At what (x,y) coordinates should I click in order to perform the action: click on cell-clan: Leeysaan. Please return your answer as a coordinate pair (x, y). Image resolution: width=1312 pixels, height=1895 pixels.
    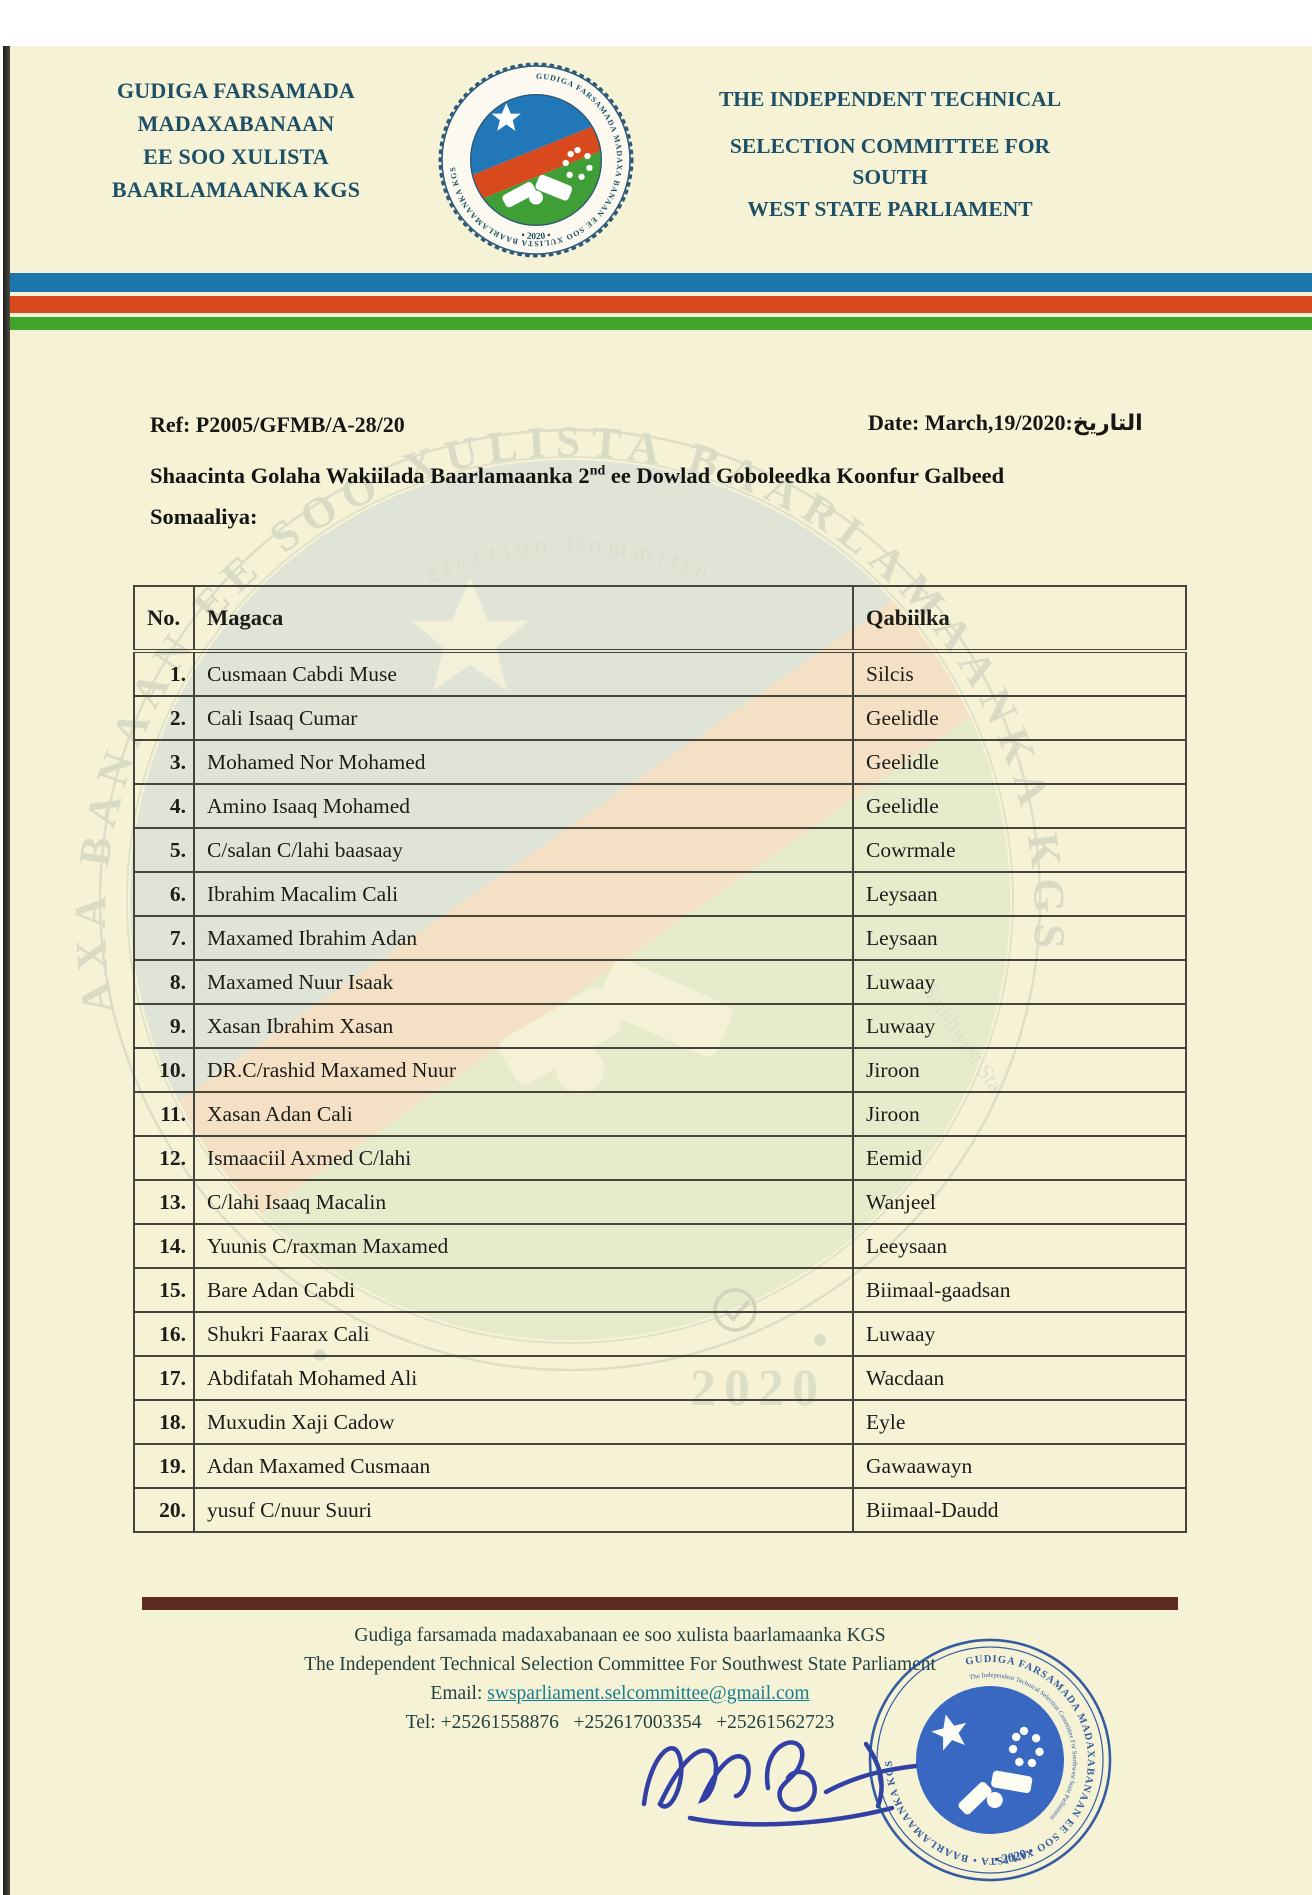
    Looking at the image, I should click on (1019, 1246).